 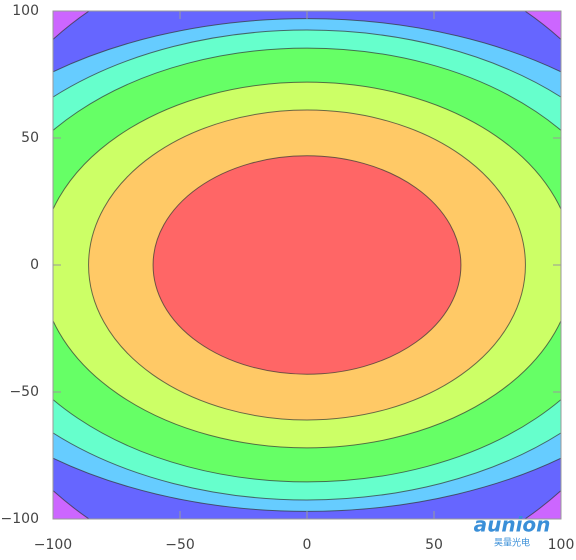 What do you see at coordinates (180, 545) in the screenshot?
I see `x-tick-label: −50` at bounding box center [180, 545].